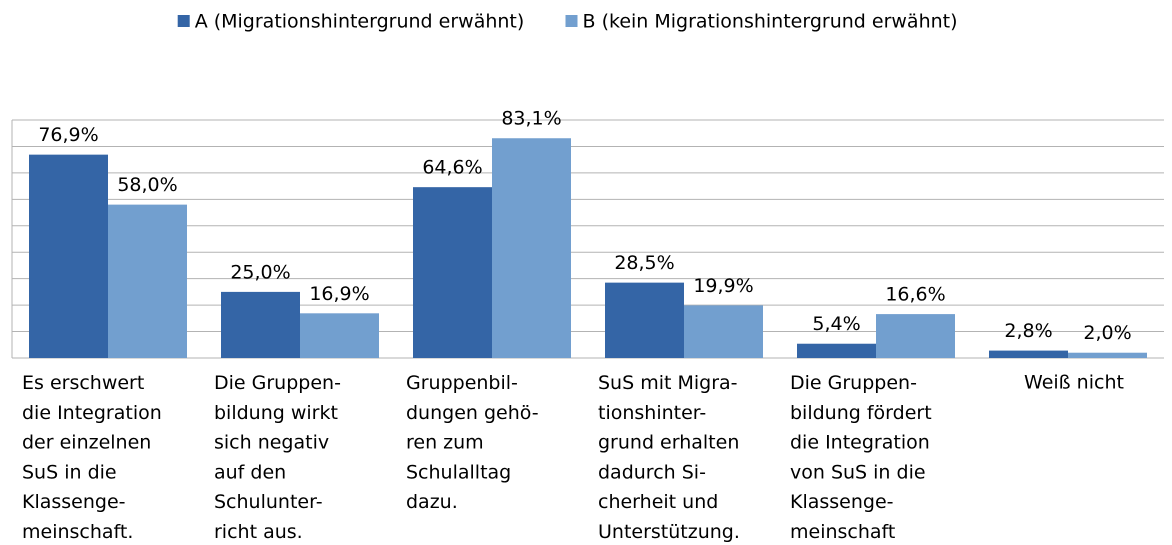  I want to click on value-label: 64,6%, so click(452, 168).